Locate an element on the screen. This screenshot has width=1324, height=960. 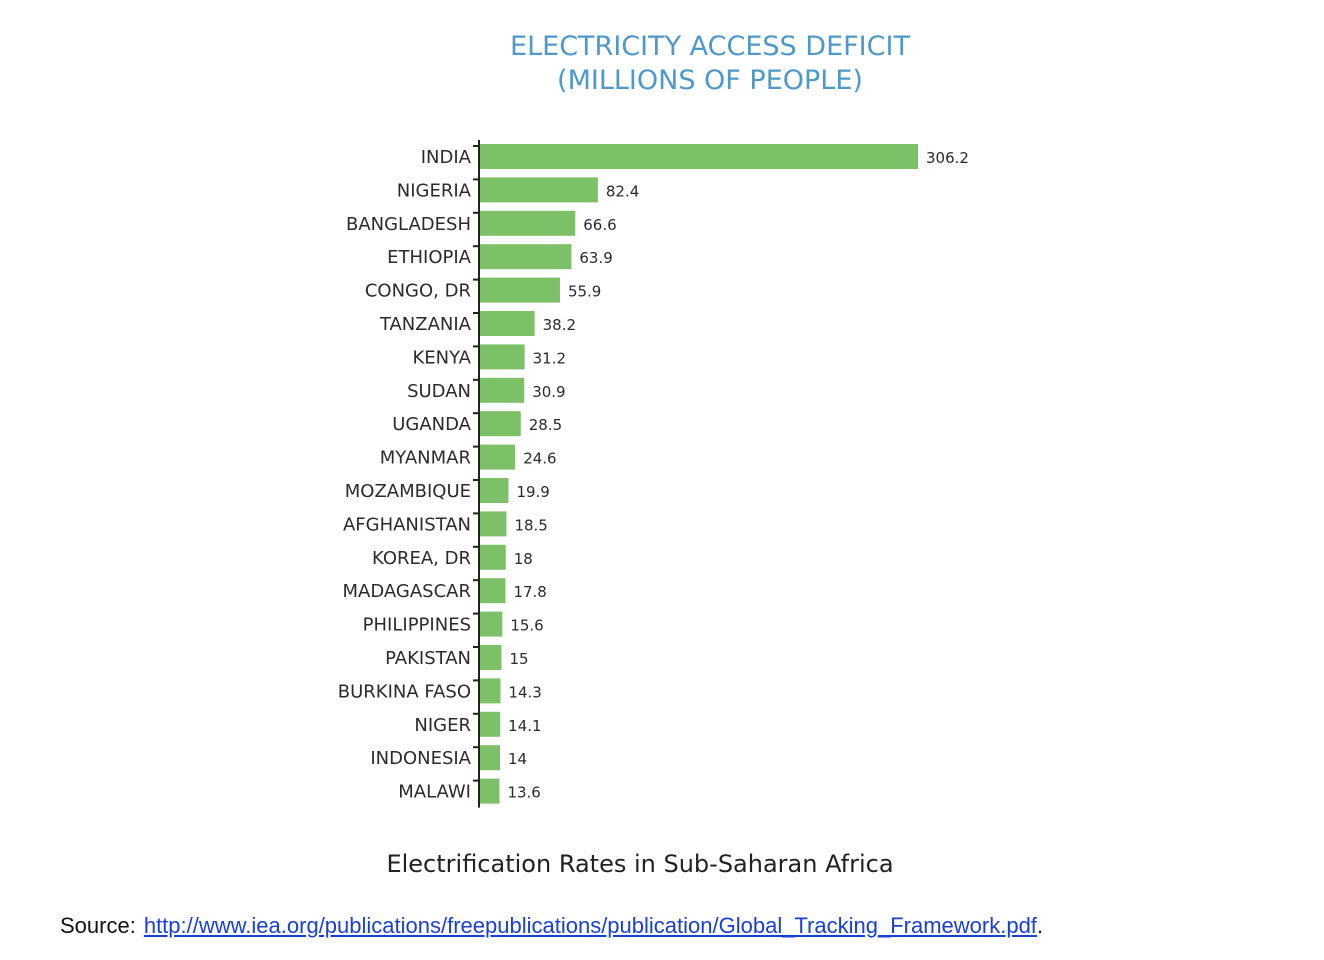
category-label: INDIA is located at coordinates (446, 157).